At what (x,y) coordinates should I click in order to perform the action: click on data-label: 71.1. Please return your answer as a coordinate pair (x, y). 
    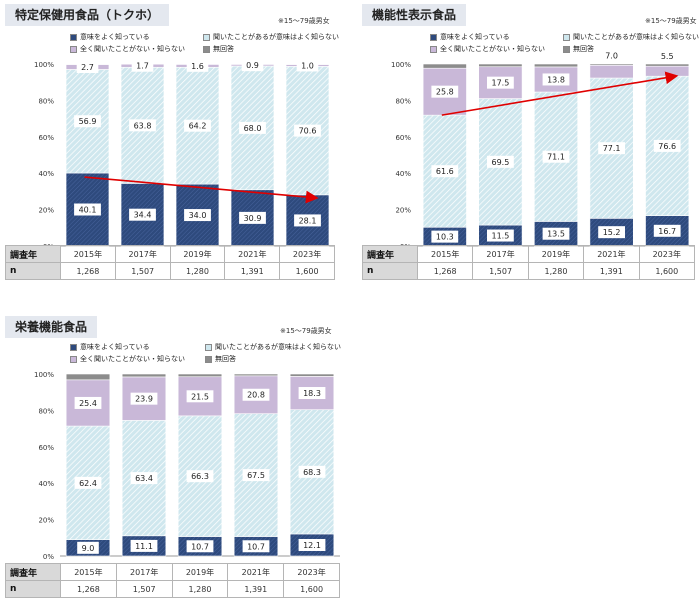
    Looking at the image, I should click on (556, 157).